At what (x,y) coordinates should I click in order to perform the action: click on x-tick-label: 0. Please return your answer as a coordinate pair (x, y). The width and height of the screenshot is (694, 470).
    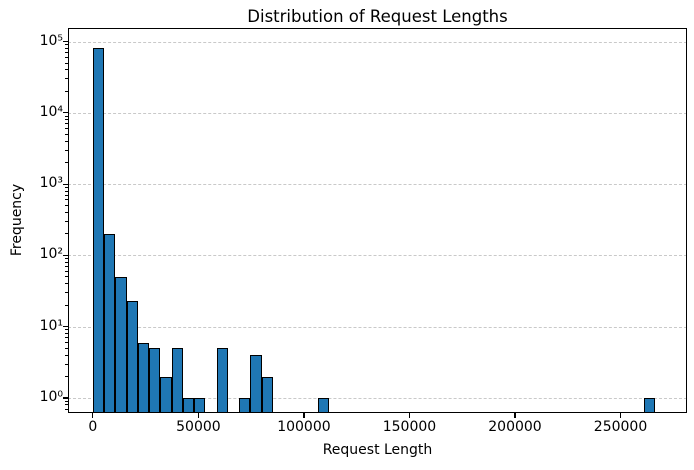
    Looking at the image, I should click on (93, 427).